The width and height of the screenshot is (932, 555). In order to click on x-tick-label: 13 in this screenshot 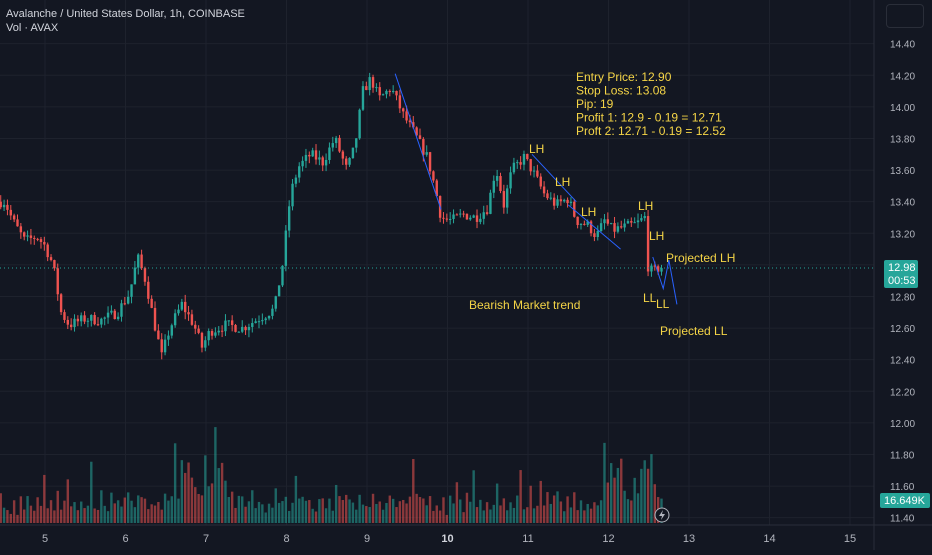, I will do `click(689, 539)`.